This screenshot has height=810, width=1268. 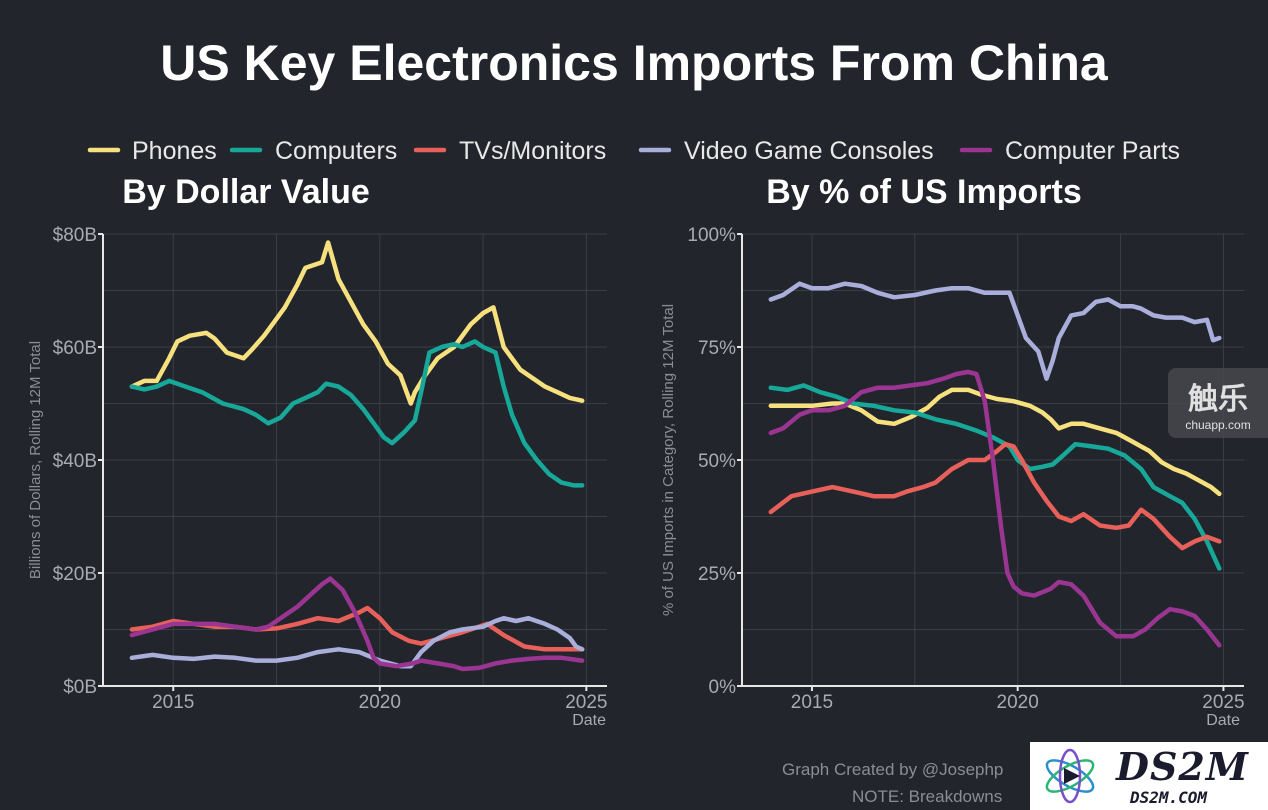 I want to click on chart-title: US Key Electronics Imports From China, so click(x=634, y=63).